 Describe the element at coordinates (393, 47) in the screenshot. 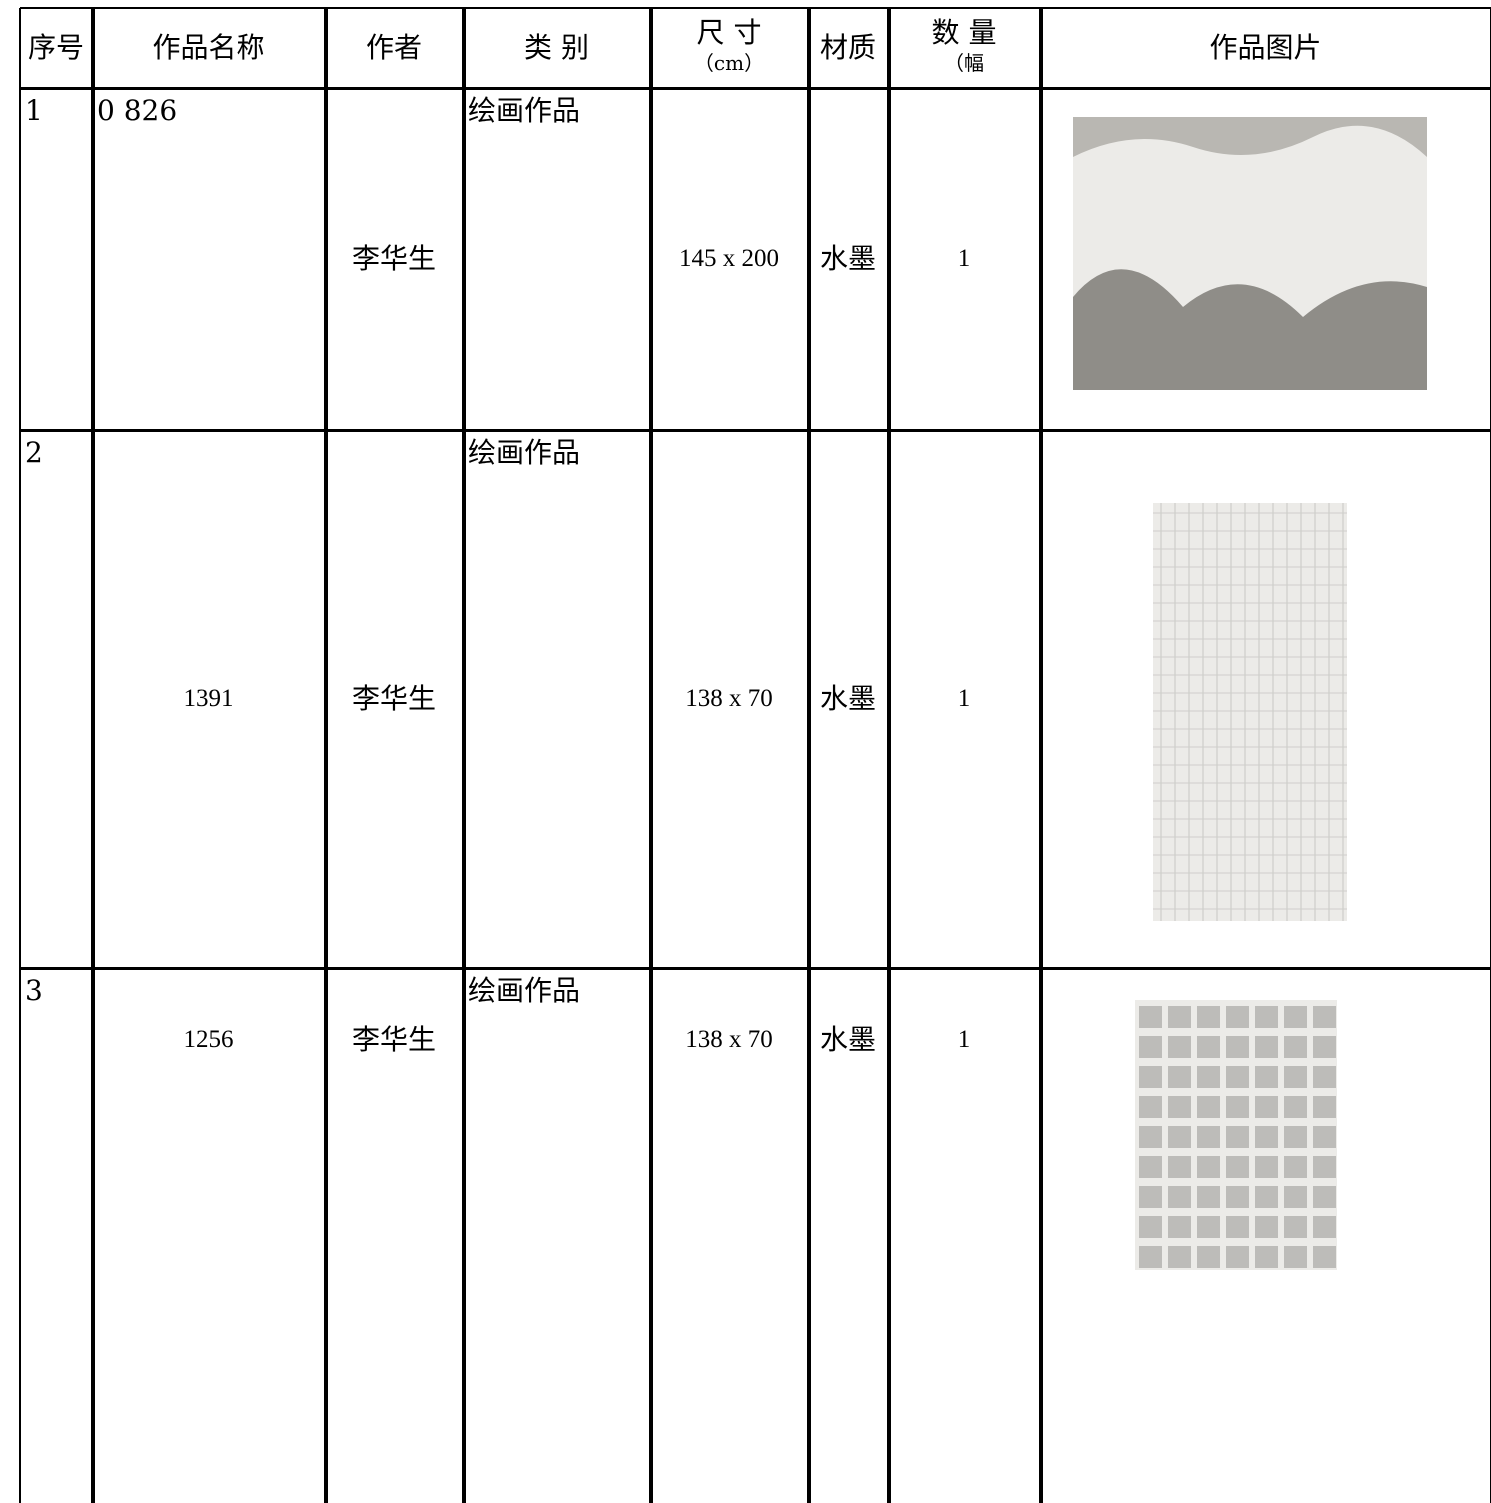

I see `header-cell: 作者` at that location.